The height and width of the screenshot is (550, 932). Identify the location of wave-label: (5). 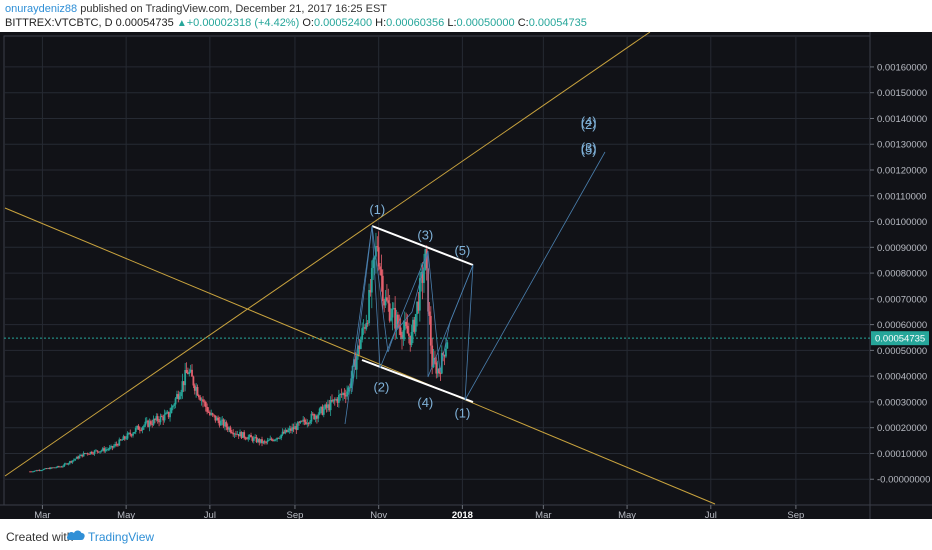
(589, 150).